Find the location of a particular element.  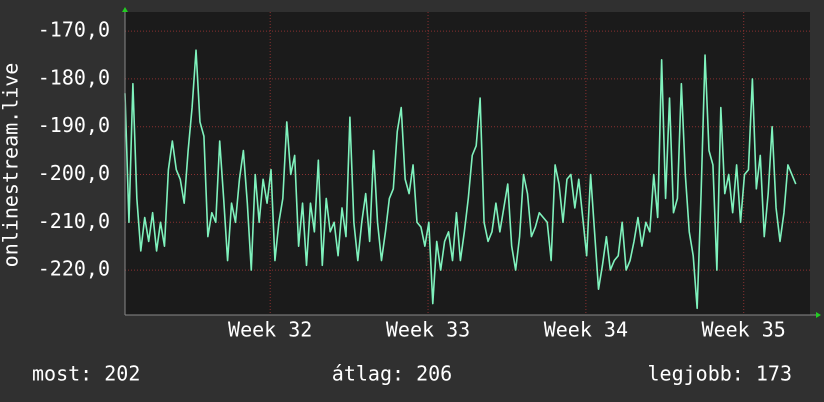

y-tick-label: -220,0 is located at coordinates (74, 269).